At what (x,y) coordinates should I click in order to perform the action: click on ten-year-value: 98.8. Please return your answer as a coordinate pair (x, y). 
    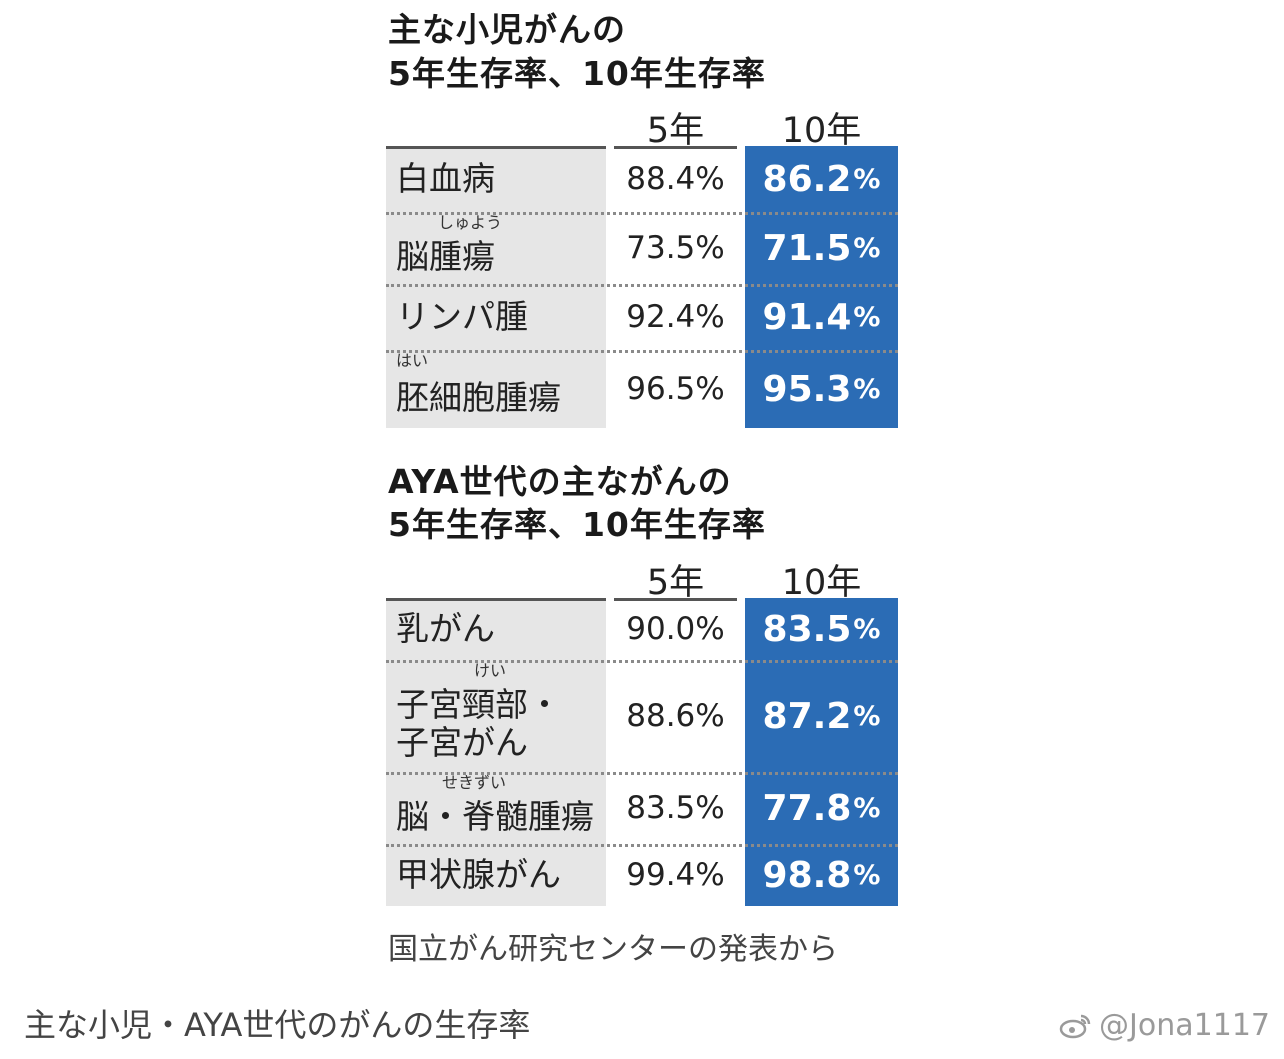
    Looking at the image, I should click on (807, 875).